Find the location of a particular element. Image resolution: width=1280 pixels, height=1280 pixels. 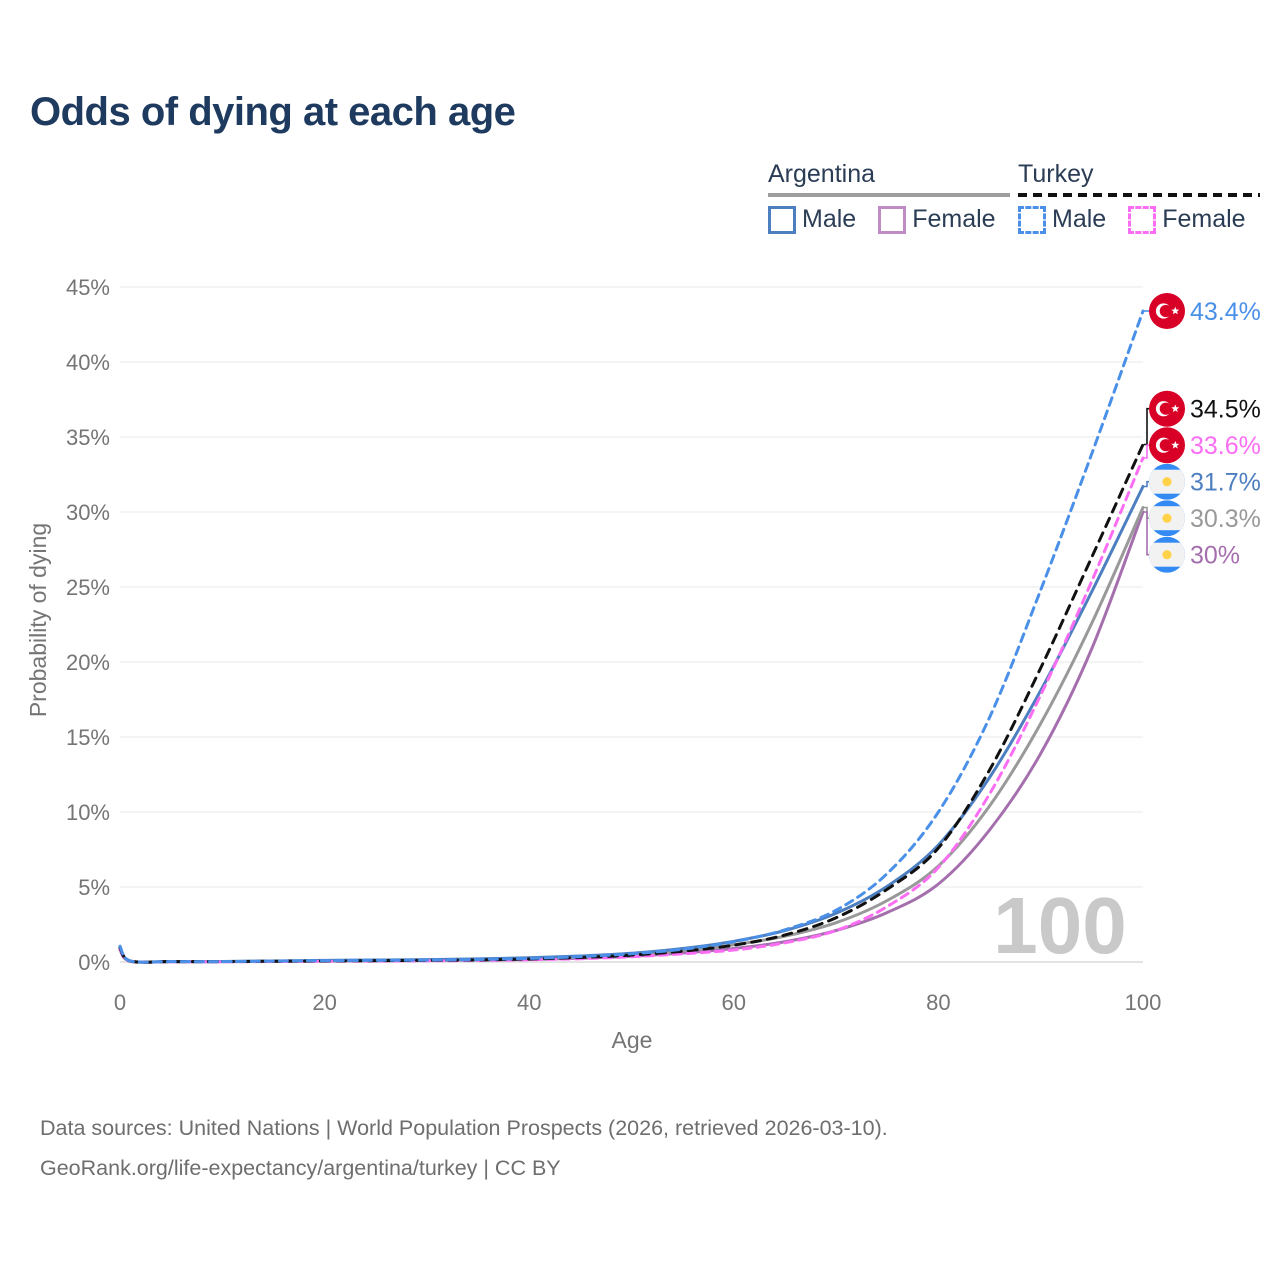

y-tick-label: 0% is located at coordinates (94, 962).